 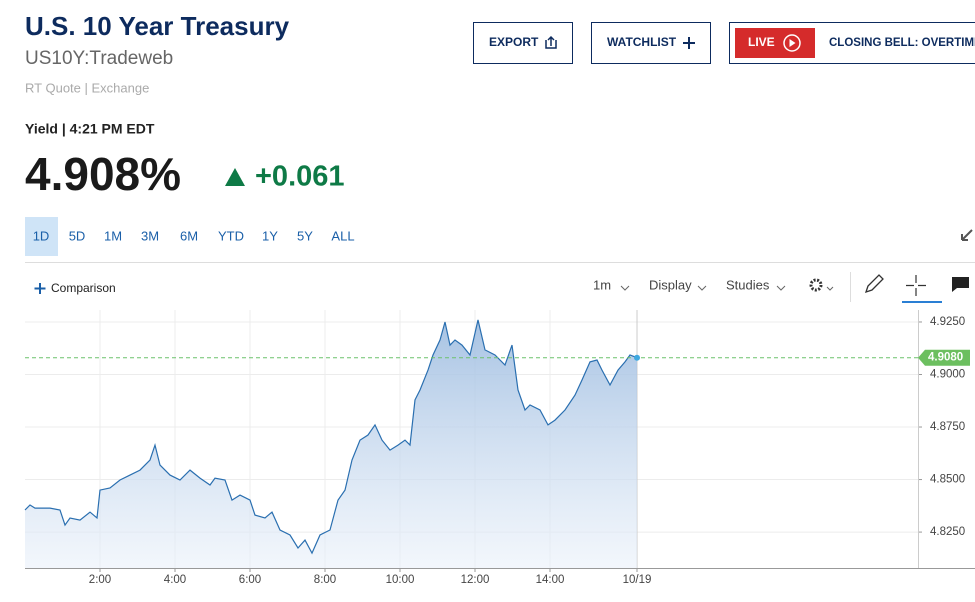 I want to click on range-tab: 1Y, so click(x=270, y=235).